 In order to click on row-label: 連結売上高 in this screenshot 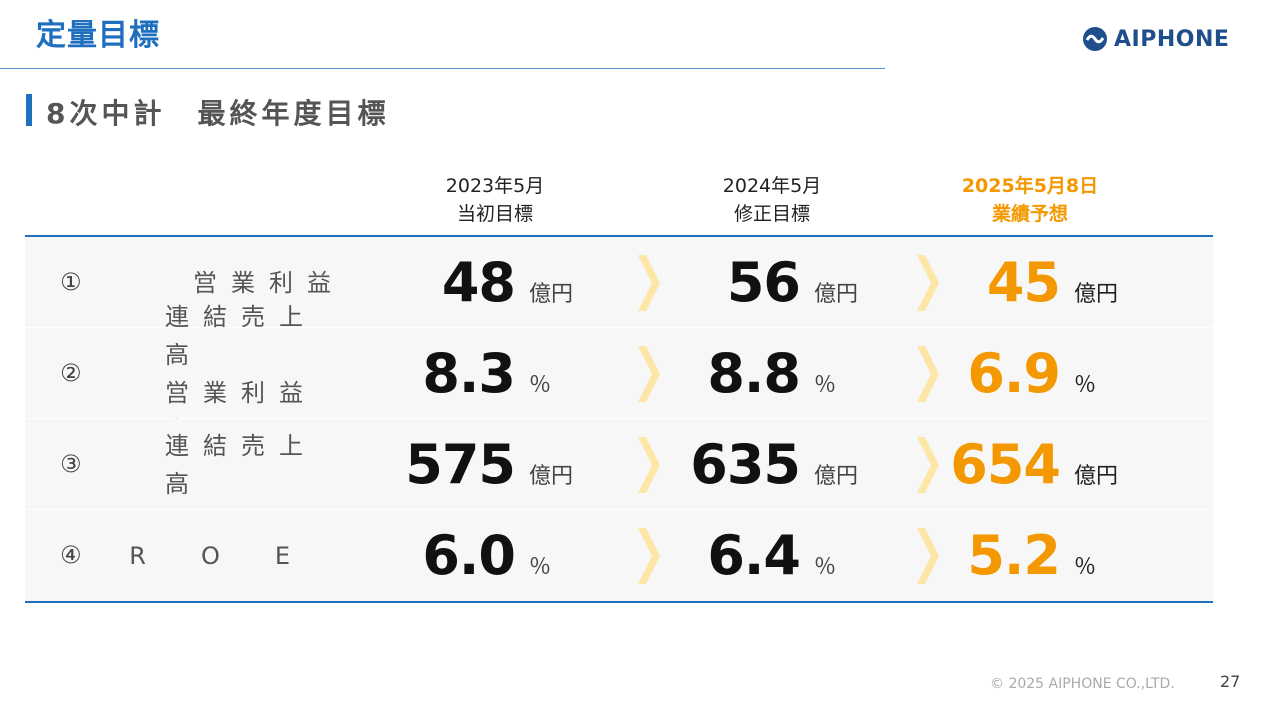, I will do `click(255, 464)`.